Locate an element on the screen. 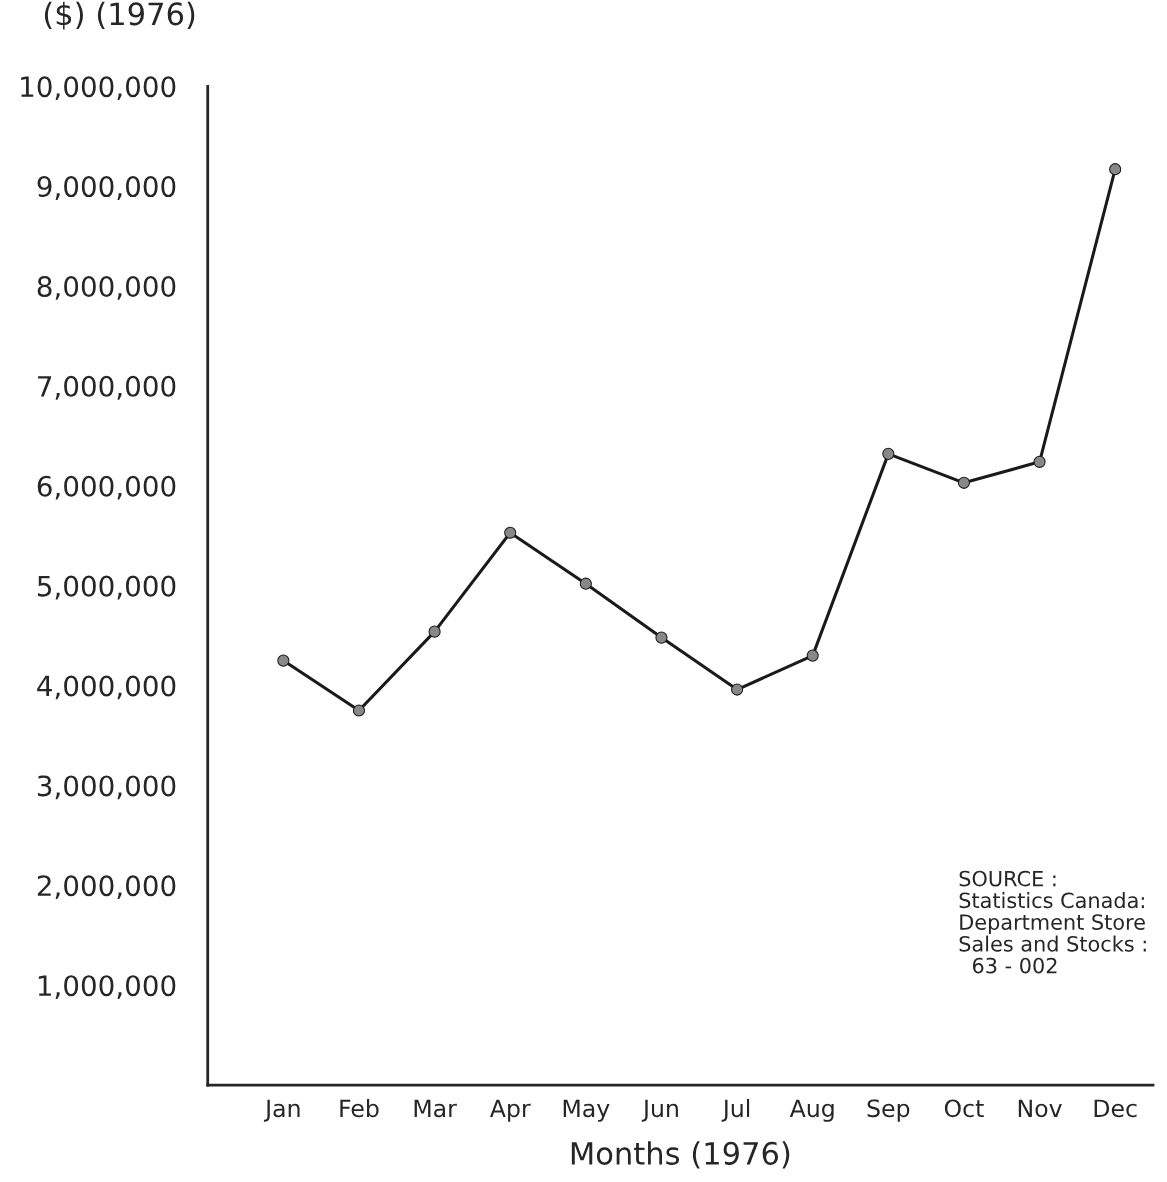 The height and width of the screenshot is (1182, 1167). x-tick-label: Mar is located at coordinates (435, 1108).